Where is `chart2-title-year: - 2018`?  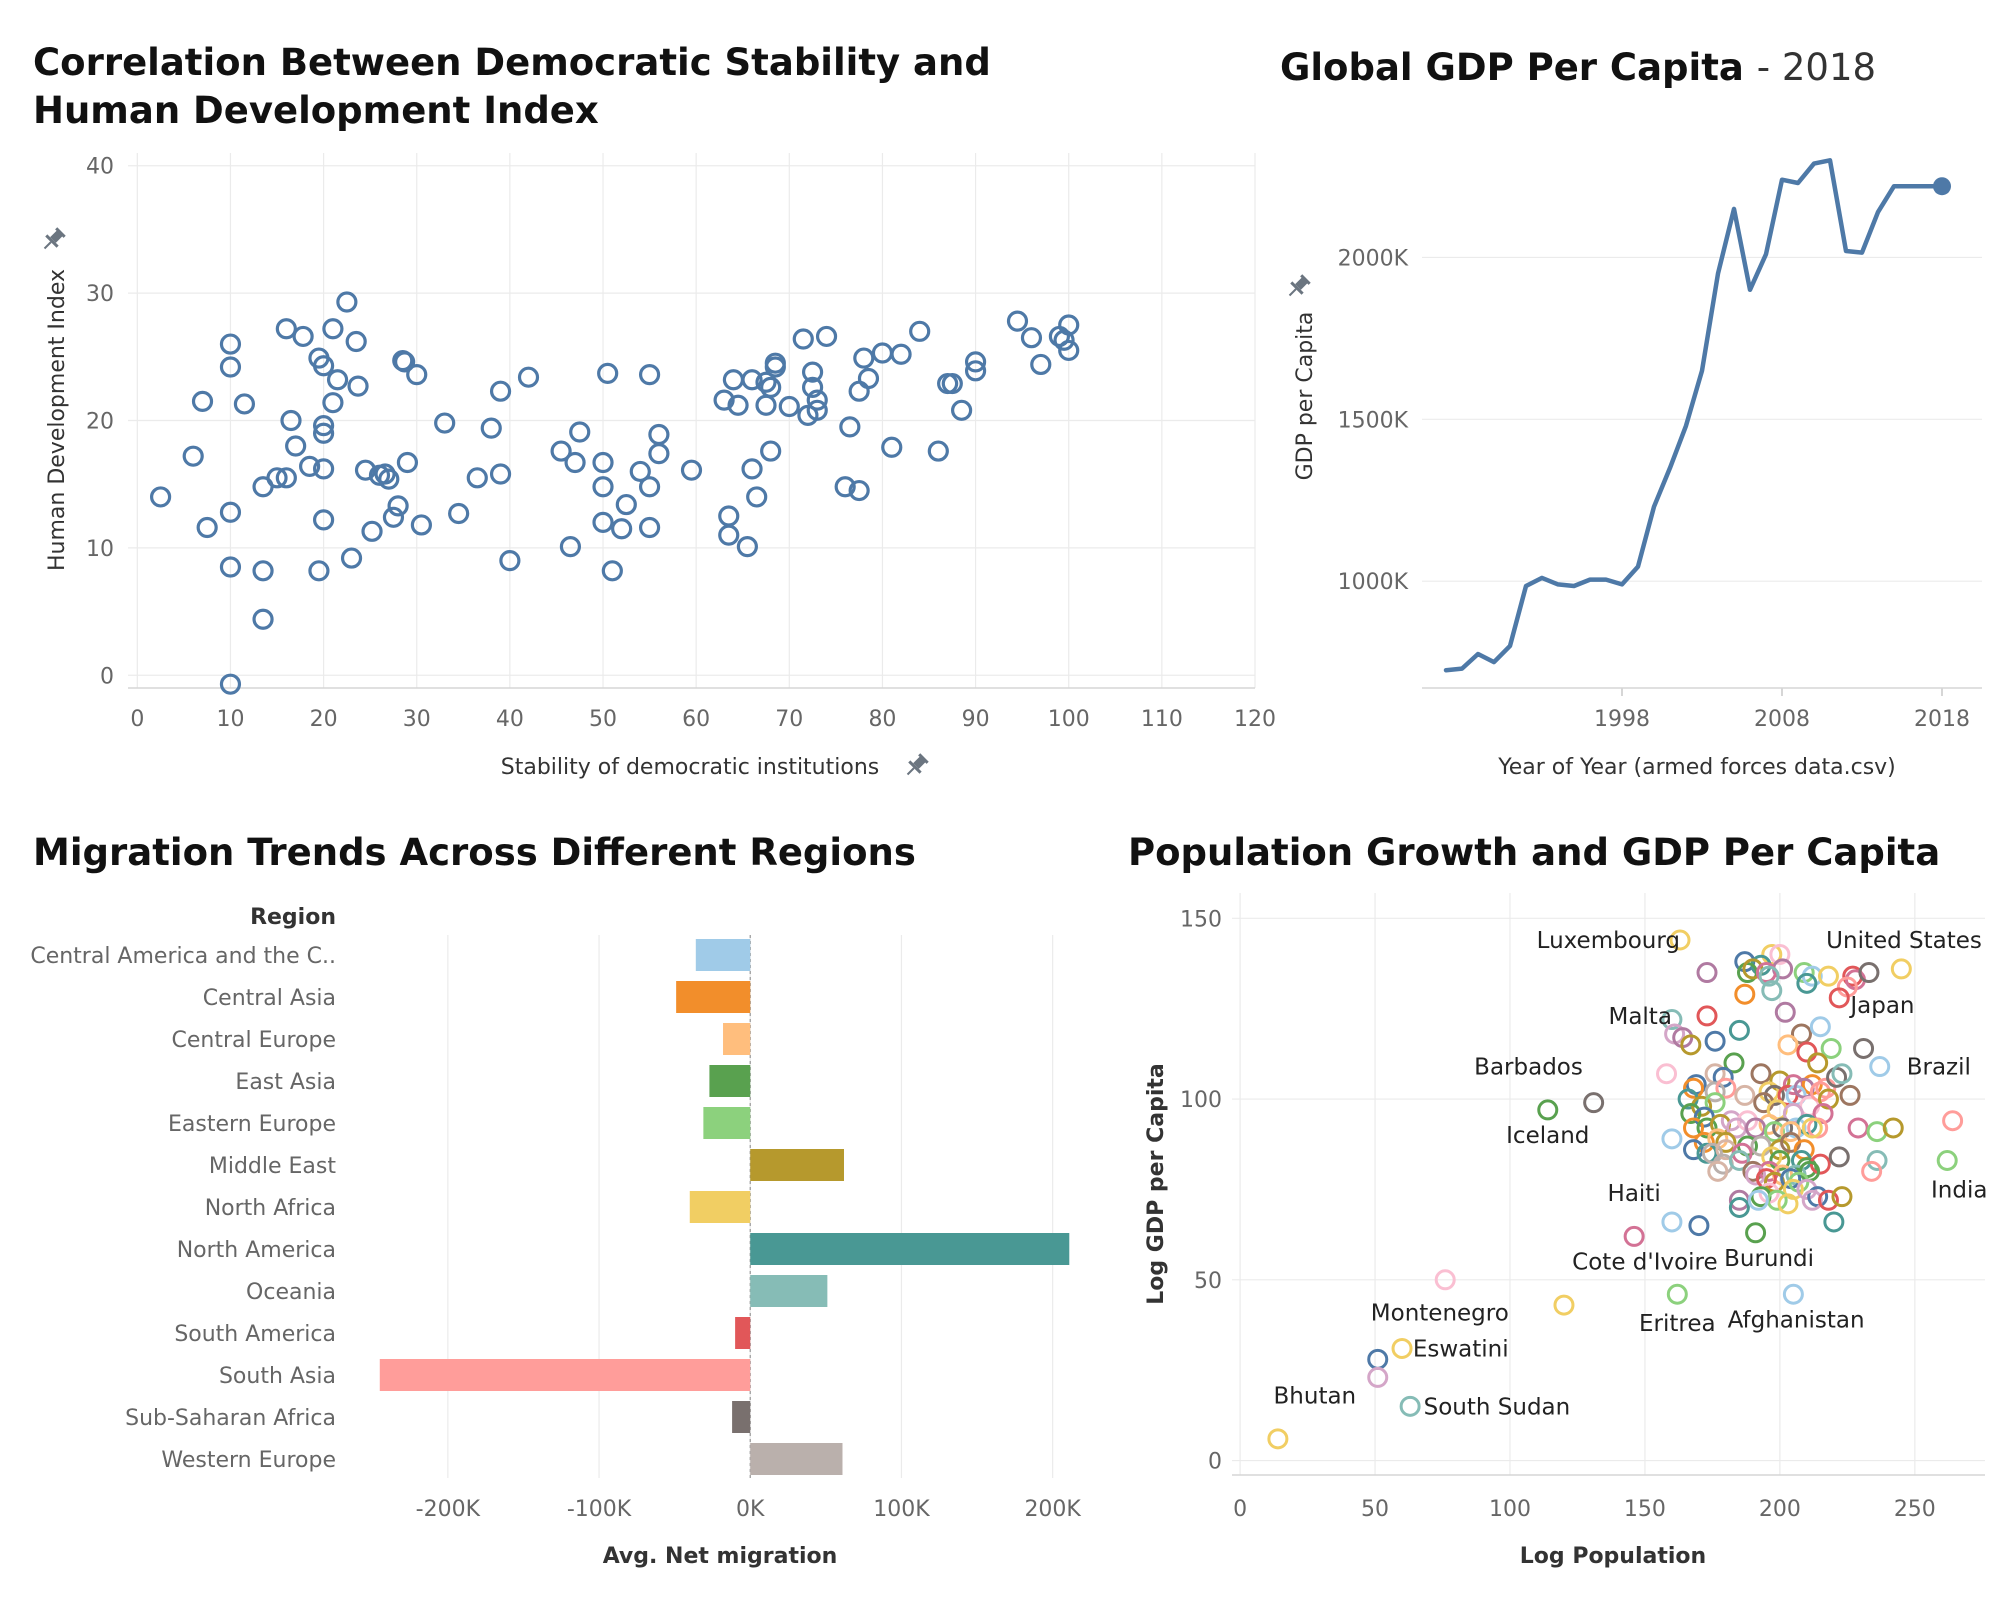
chart2-title-year: - 2018 is located at coordinates (1816, 67).